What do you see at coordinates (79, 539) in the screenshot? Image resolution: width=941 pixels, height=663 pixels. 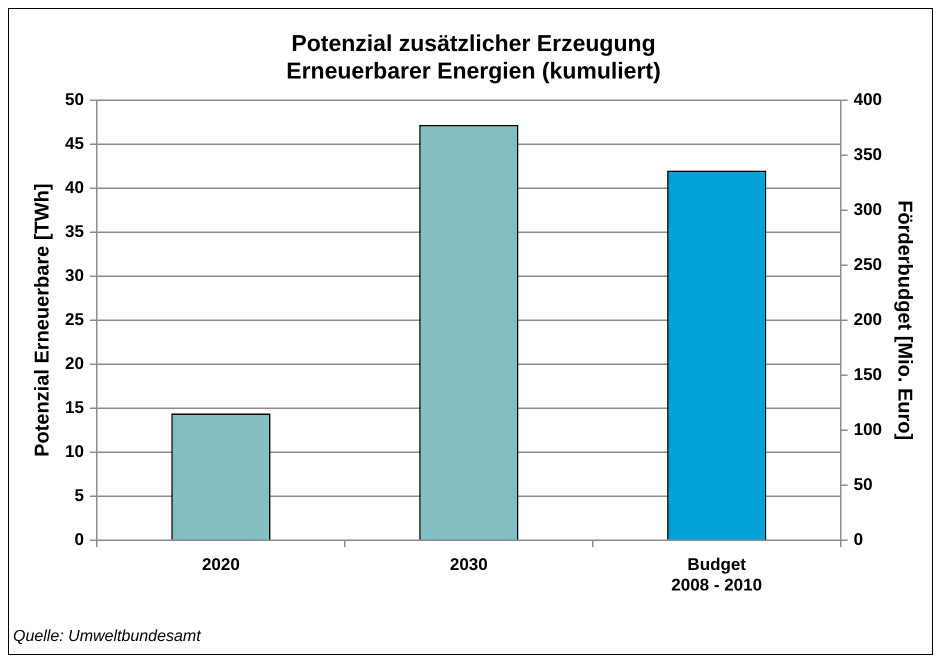 I see `y-tick-label: 0` at bounding box center [79, 539].